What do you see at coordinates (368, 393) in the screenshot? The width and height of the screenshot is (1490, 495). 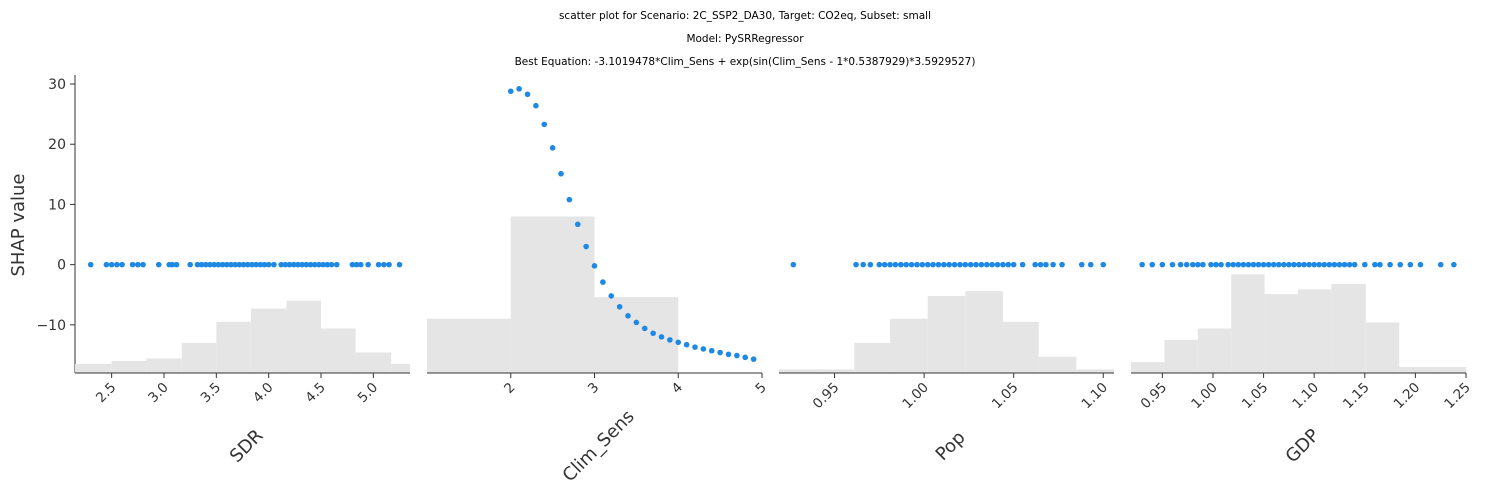 I see `x-tick-label: 5.0` at bounding box center [368, 393].